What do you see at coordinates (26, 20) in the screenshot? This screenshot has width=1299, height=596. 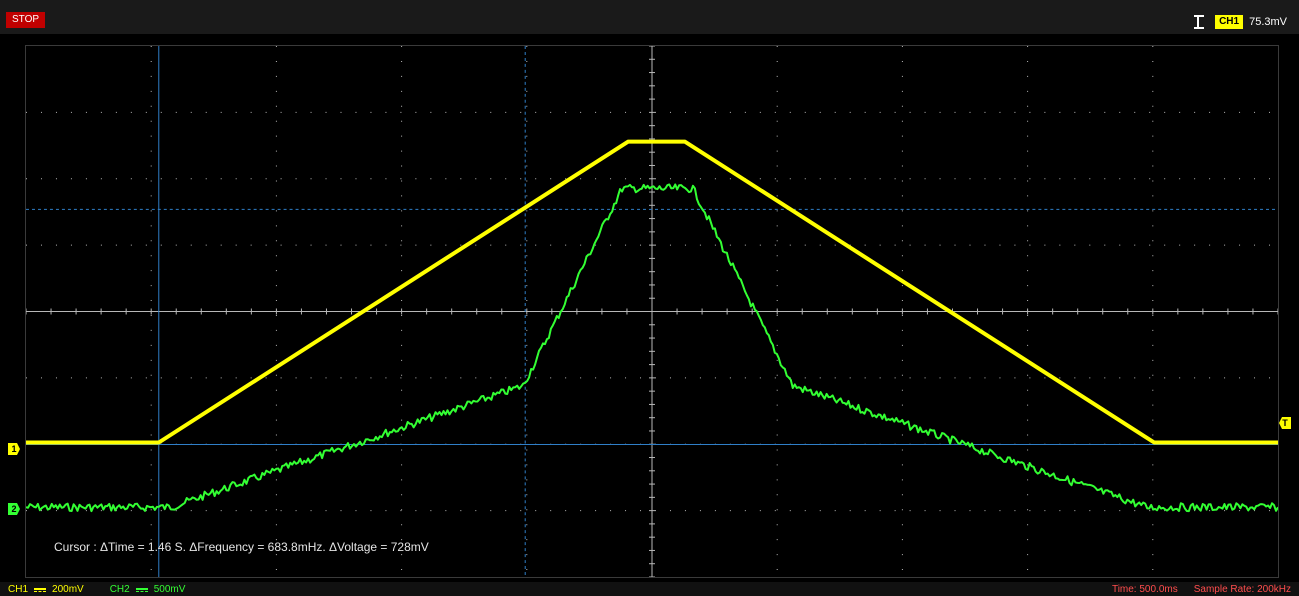 I see `run-state-badge: STOP` at bounding box center [26, 20].